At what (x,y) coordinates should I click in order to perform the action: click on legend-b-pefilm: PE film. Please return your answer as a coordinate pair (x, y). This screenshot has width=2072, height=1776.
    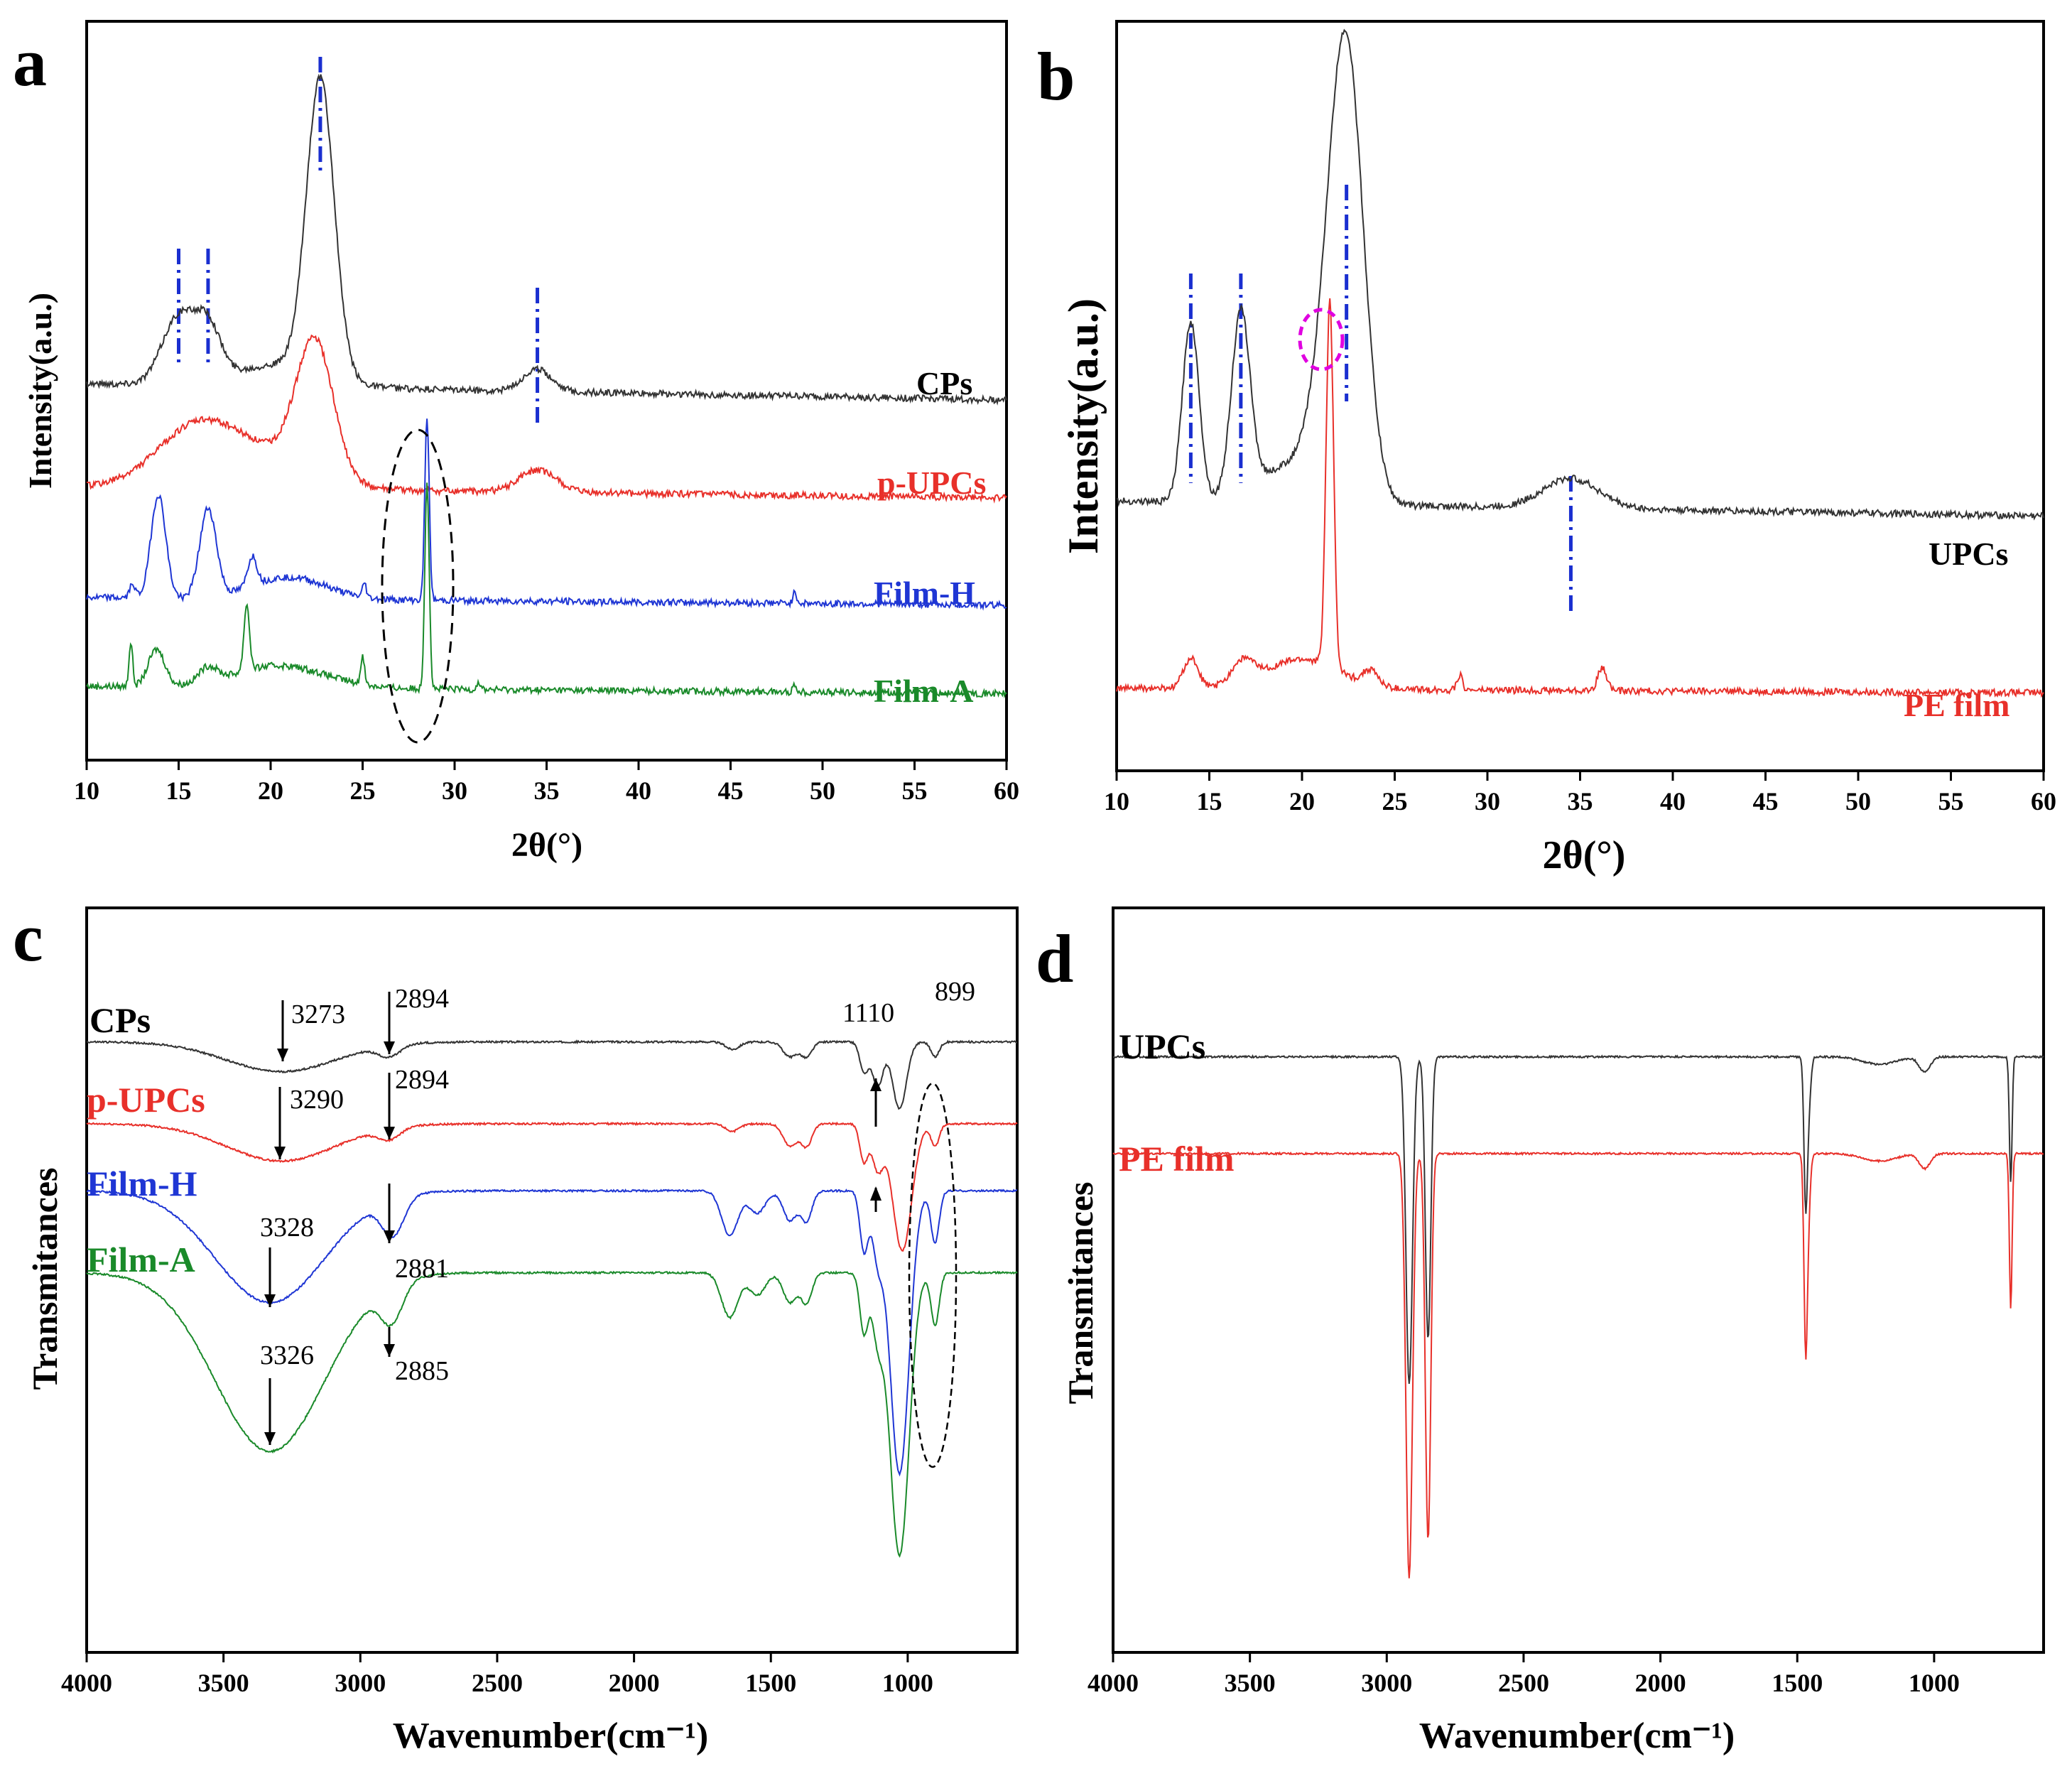
    Looking at the image, I should click on (1956, 705).